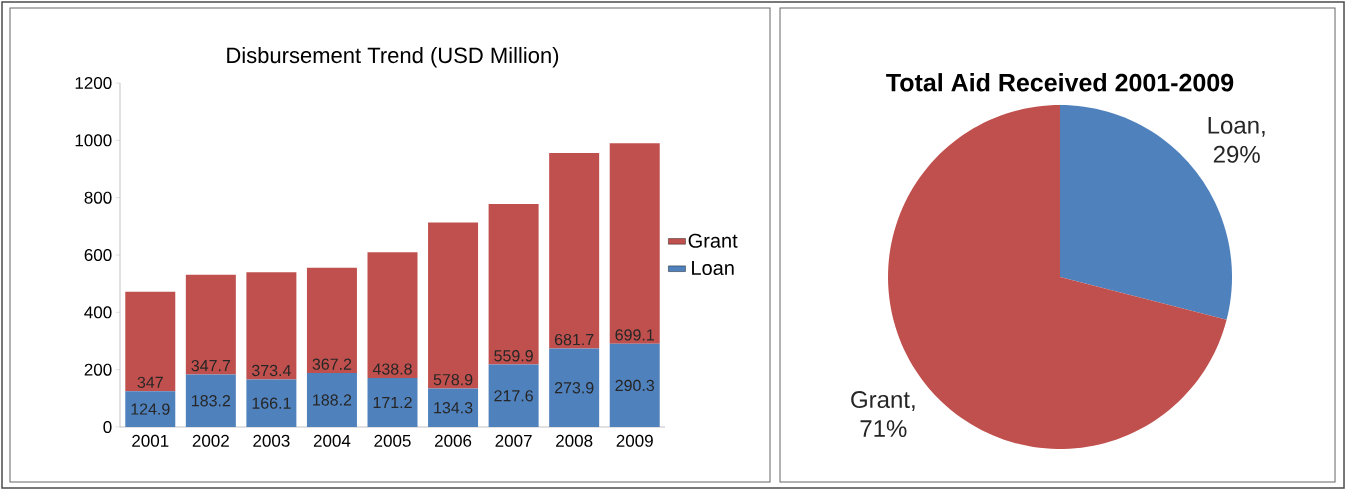  I want to click on x-tick-label: 2008, so click(574, 440).